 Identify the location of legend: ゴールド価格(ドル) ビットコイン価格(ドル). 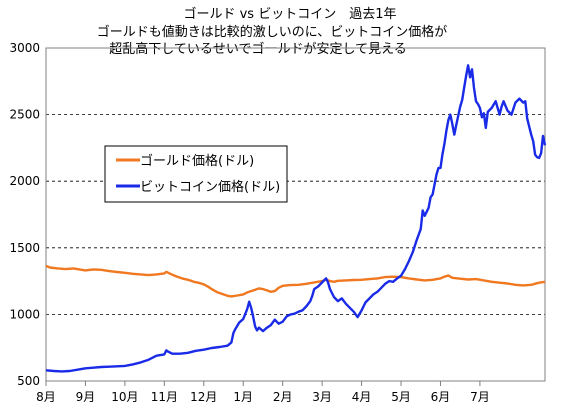
(196, 174).